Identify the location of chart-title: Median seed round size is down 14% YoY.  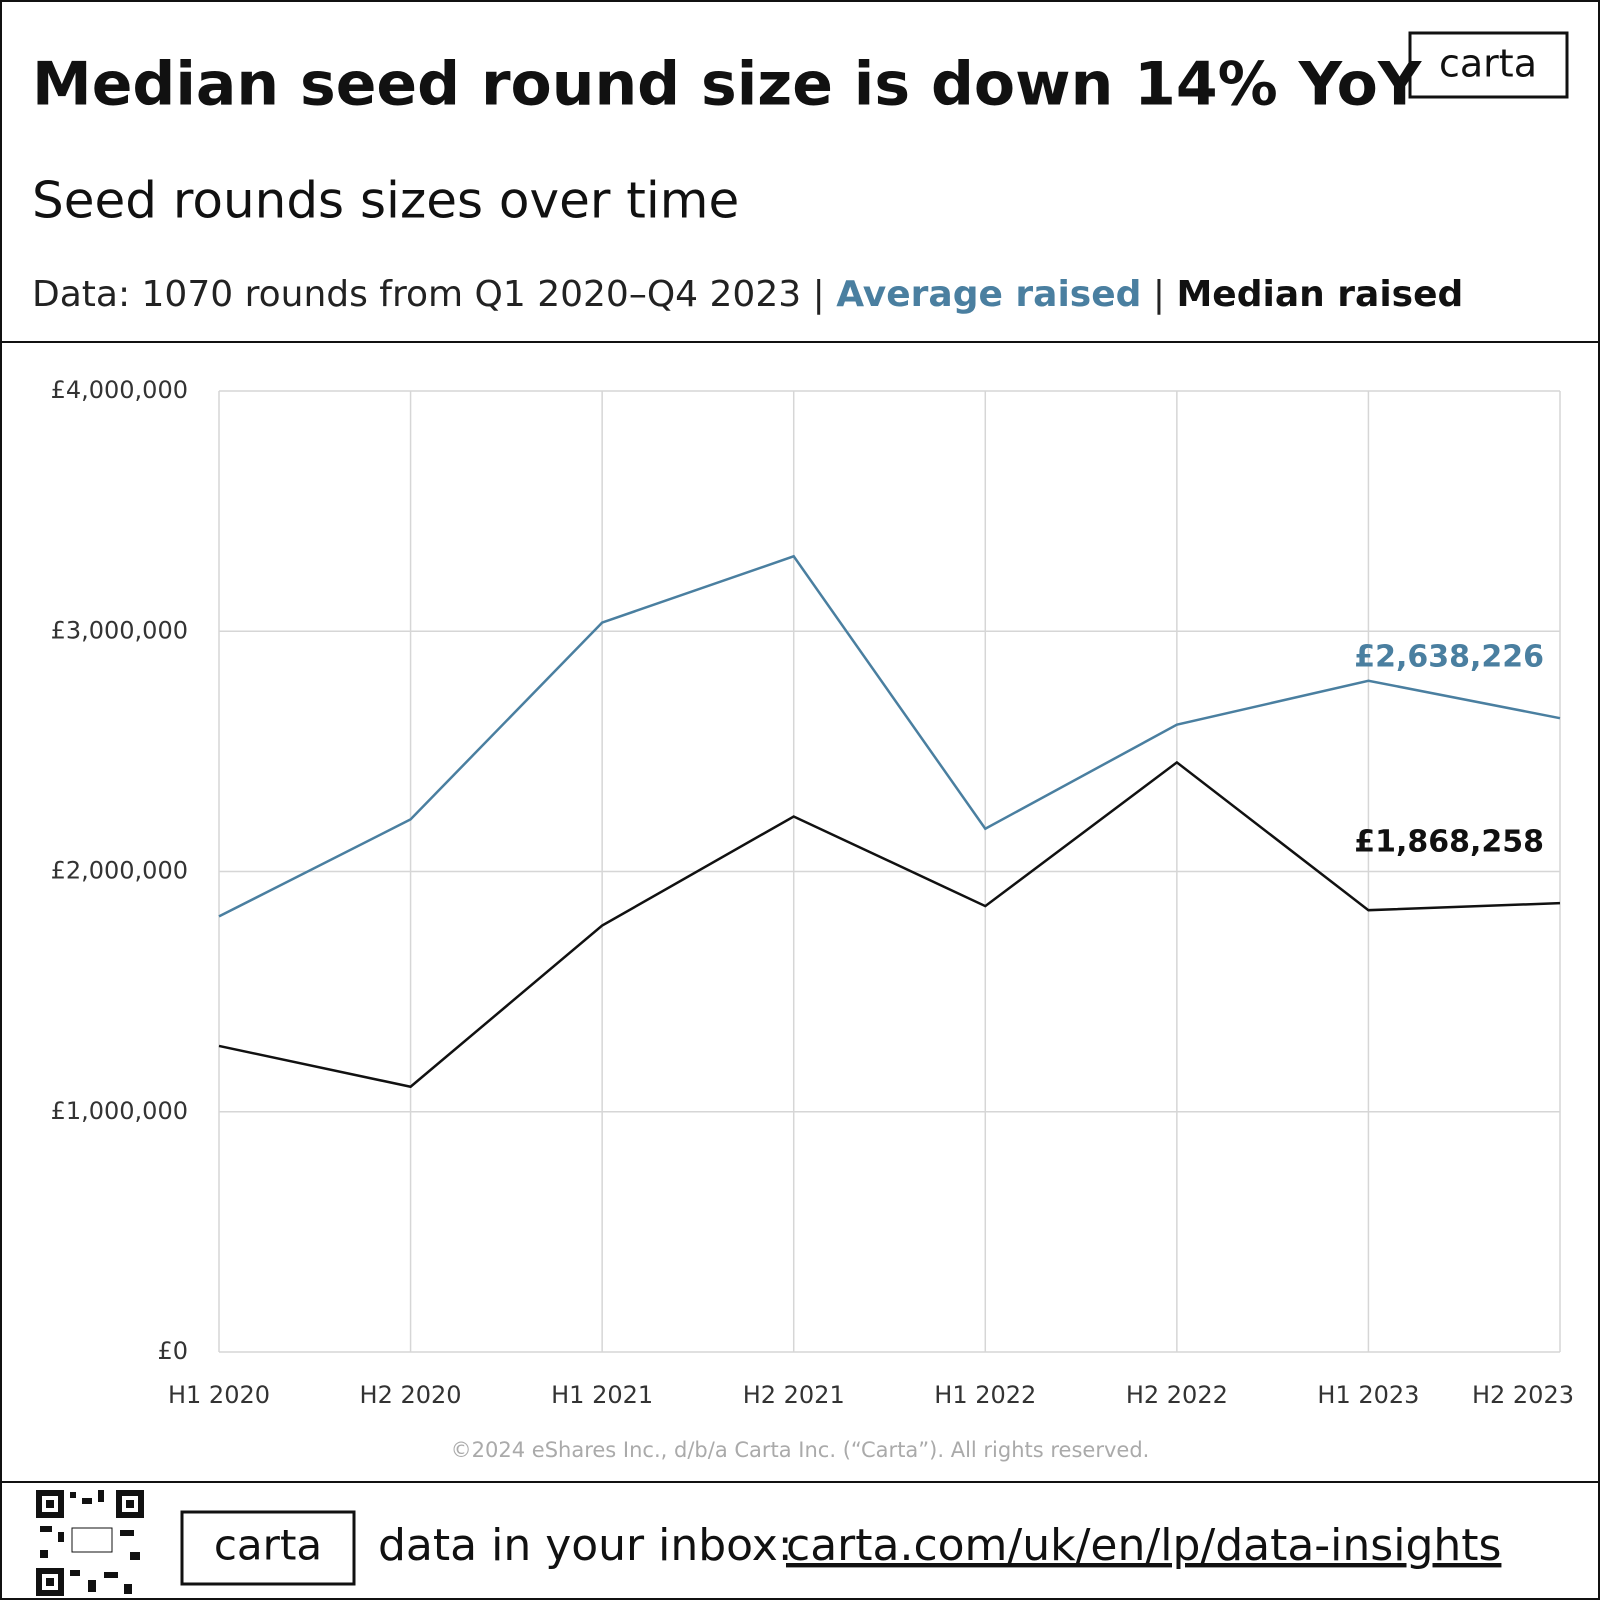
(727, 85).